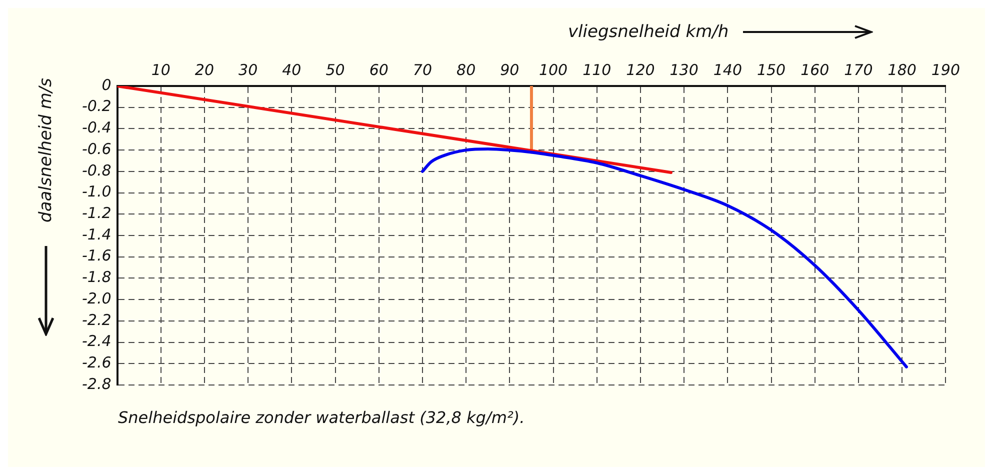 The width and height of the screenshot is (993, 475). I want to click on x-tick-label: 70, so click(422, 69).